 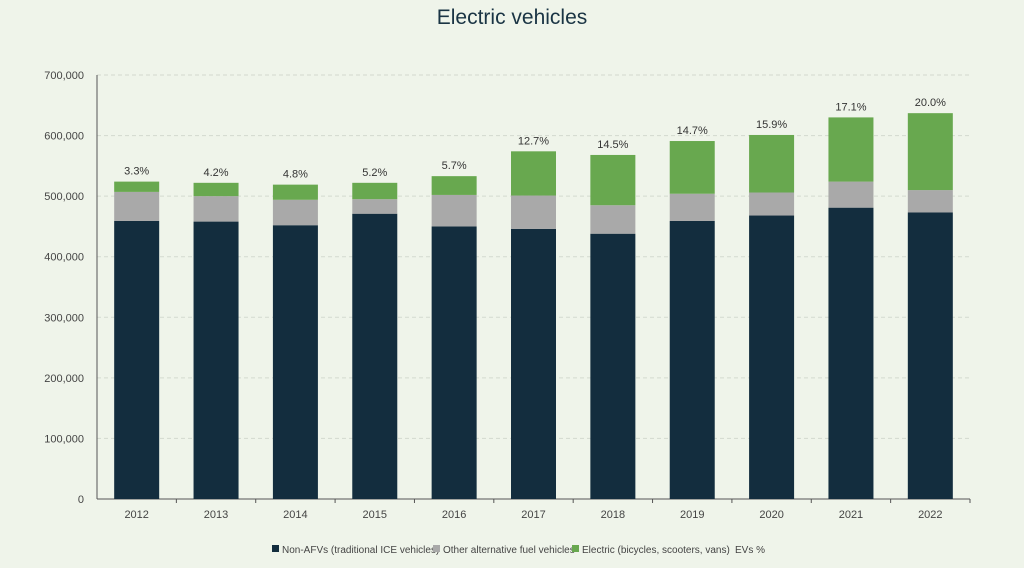 What do you see at coordinates (692, 515) in the screenshot?
I see `x-tick-label: 2019` at bounding box center [692, 515].